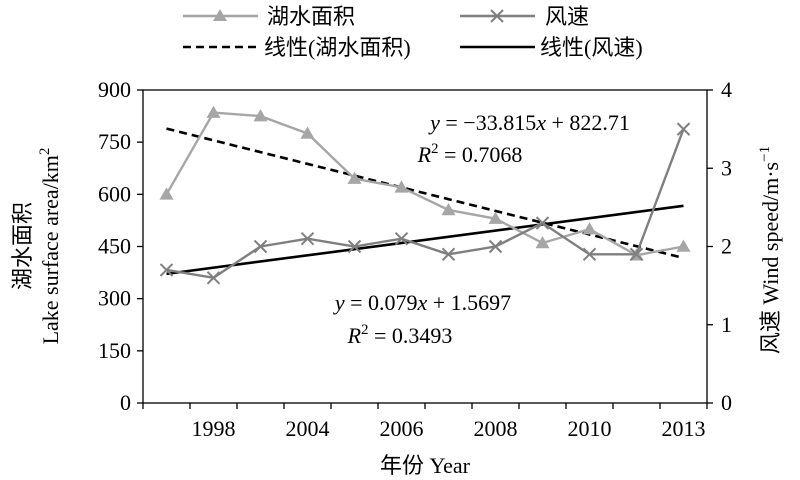 The height and width of the screenshot is (480, 800). Describe the element at coordinates (337, 47) in the screenshot. I see `legend-label-trend-area: 线性(湖水面积)` at that location.